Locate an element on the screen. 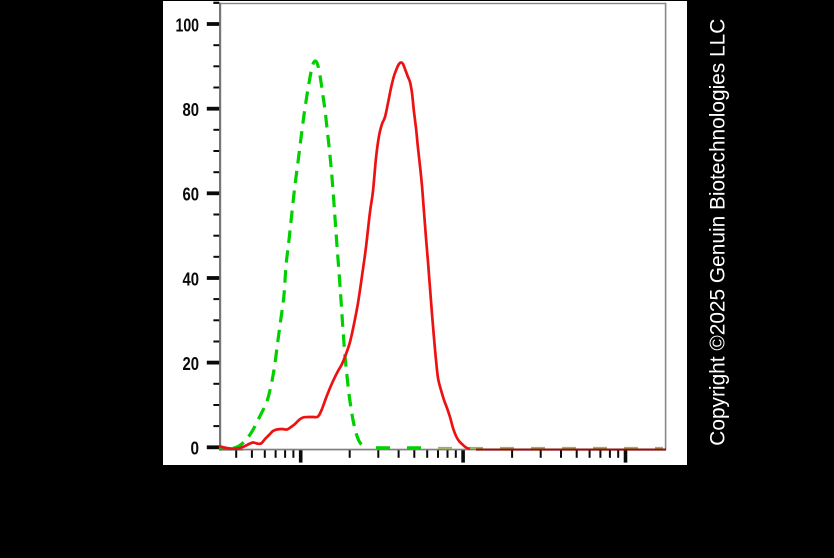 The image size is (834, 558). svg-text: 0 is located at coordinates (195, 449).